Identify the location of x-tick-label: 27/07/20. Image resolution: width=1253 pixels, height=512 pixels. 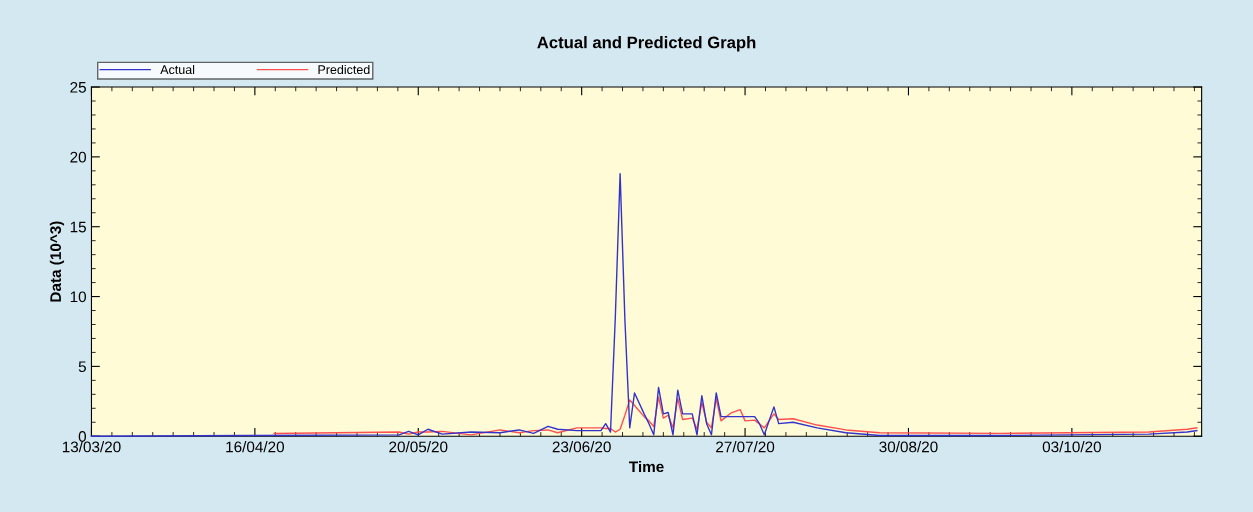
(745, 447).